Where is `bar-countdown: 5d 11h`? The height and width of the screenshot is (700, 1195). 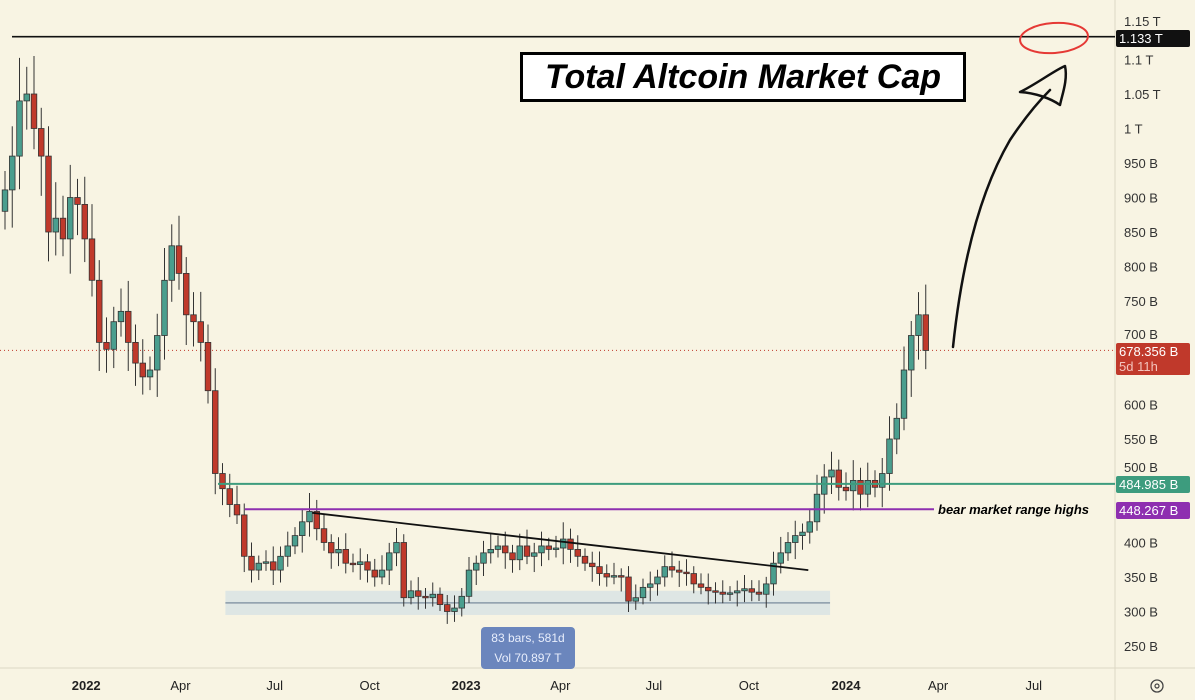
bar-countdown: 5d 11h is located at coordinates (1138, 366).